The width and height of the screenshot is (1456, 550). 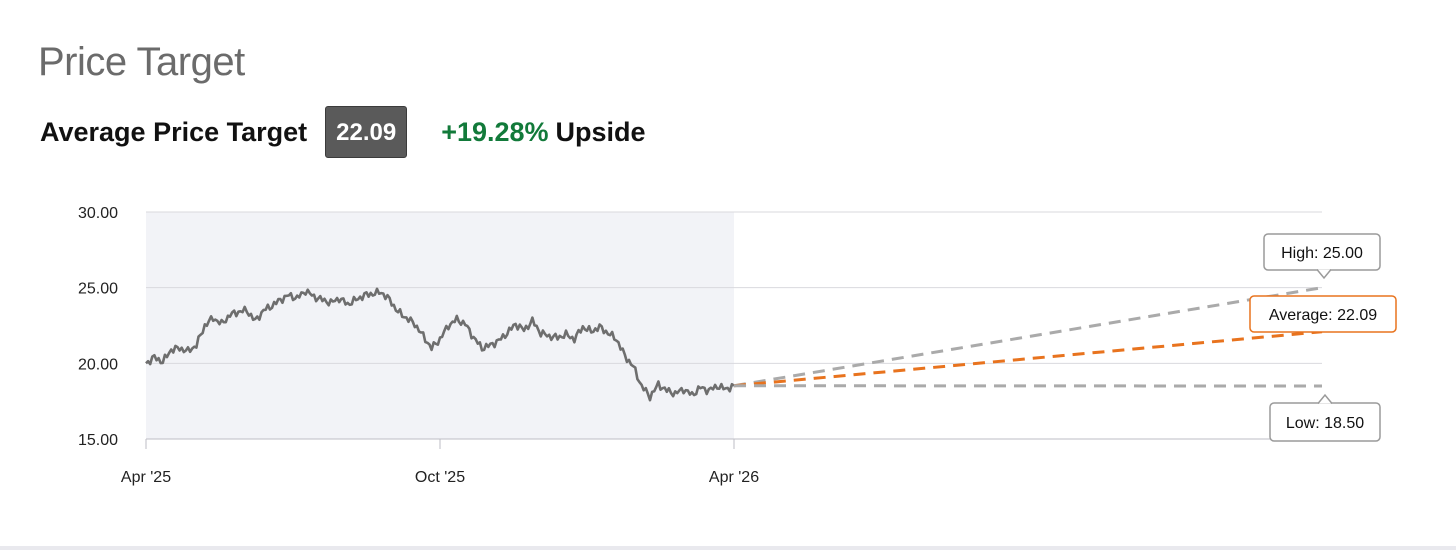 What do you see at coordinates (174, 131) in the screenshot?
I see `average-price-target-label: Average Price Target` at bounding box center [174, 131].